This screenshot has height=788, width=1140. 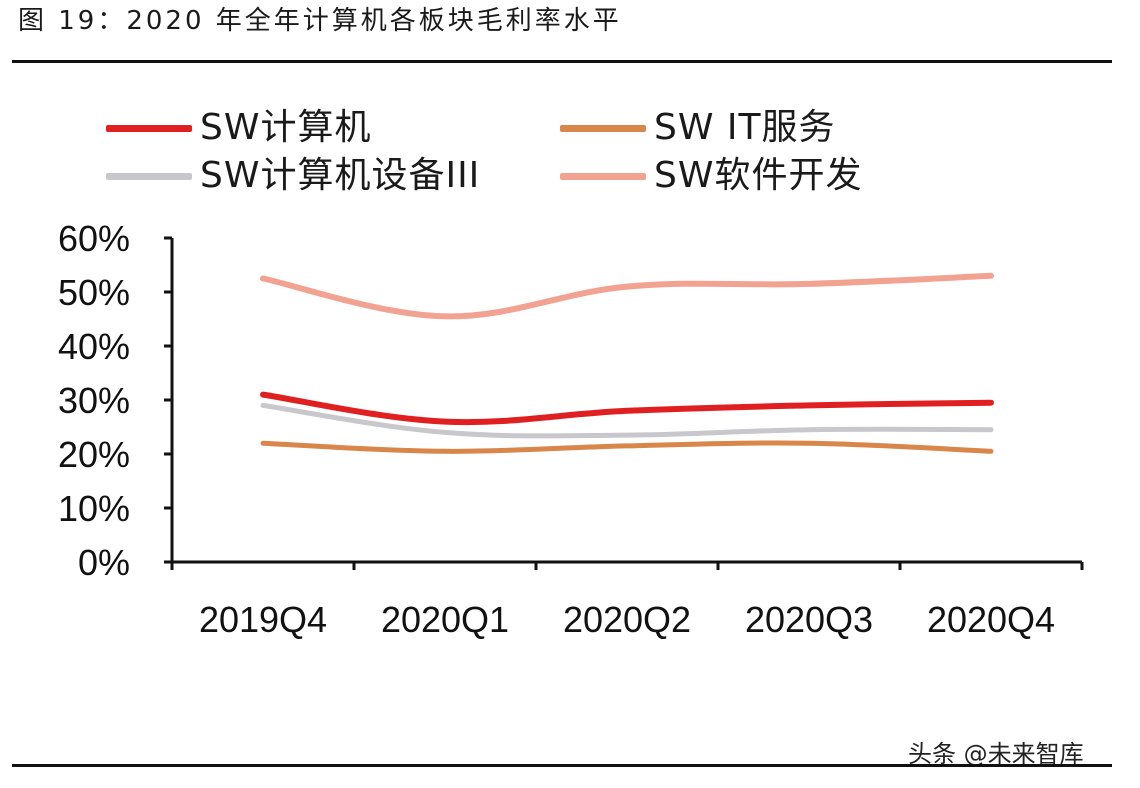 I want to click on series-line-sw-computer, so click(x=627, y=408).